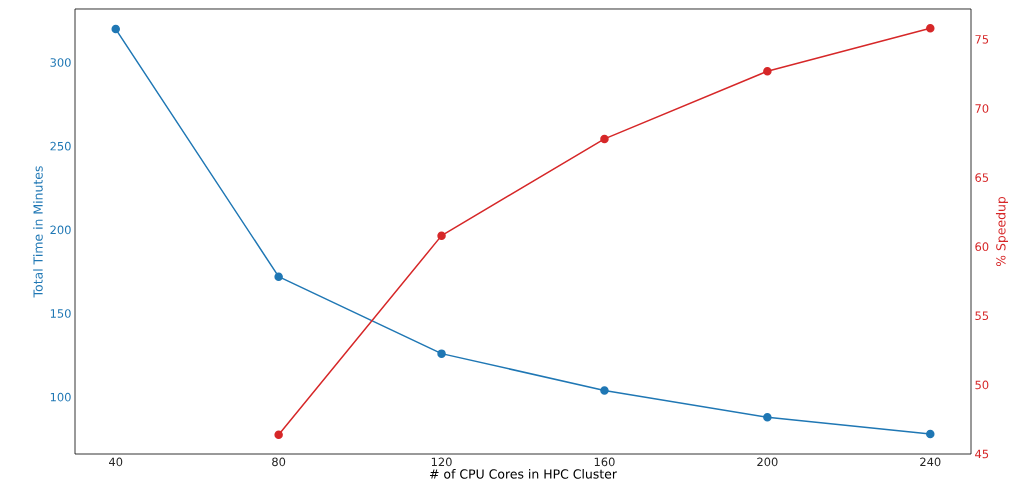 This screenshot has height=504, width=1026. I want to click on y-axis-title: Total Time in Minutes, so click(38, 232).